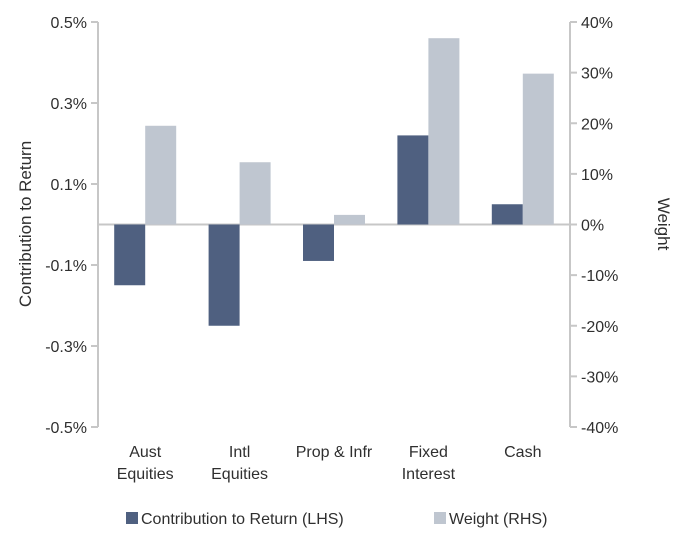  Describe the element at coordinates (69, 185) in the screenshot. I see `left-tick-label: 0.1%` at that location.